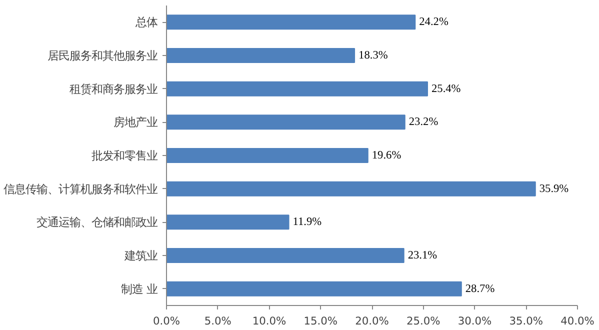 This screenshot has width=599, height=330. What do you see at coordinates (434, 22) in the screenshot?
I see `data-label: 24.2%` at bounding box center [434, 22].